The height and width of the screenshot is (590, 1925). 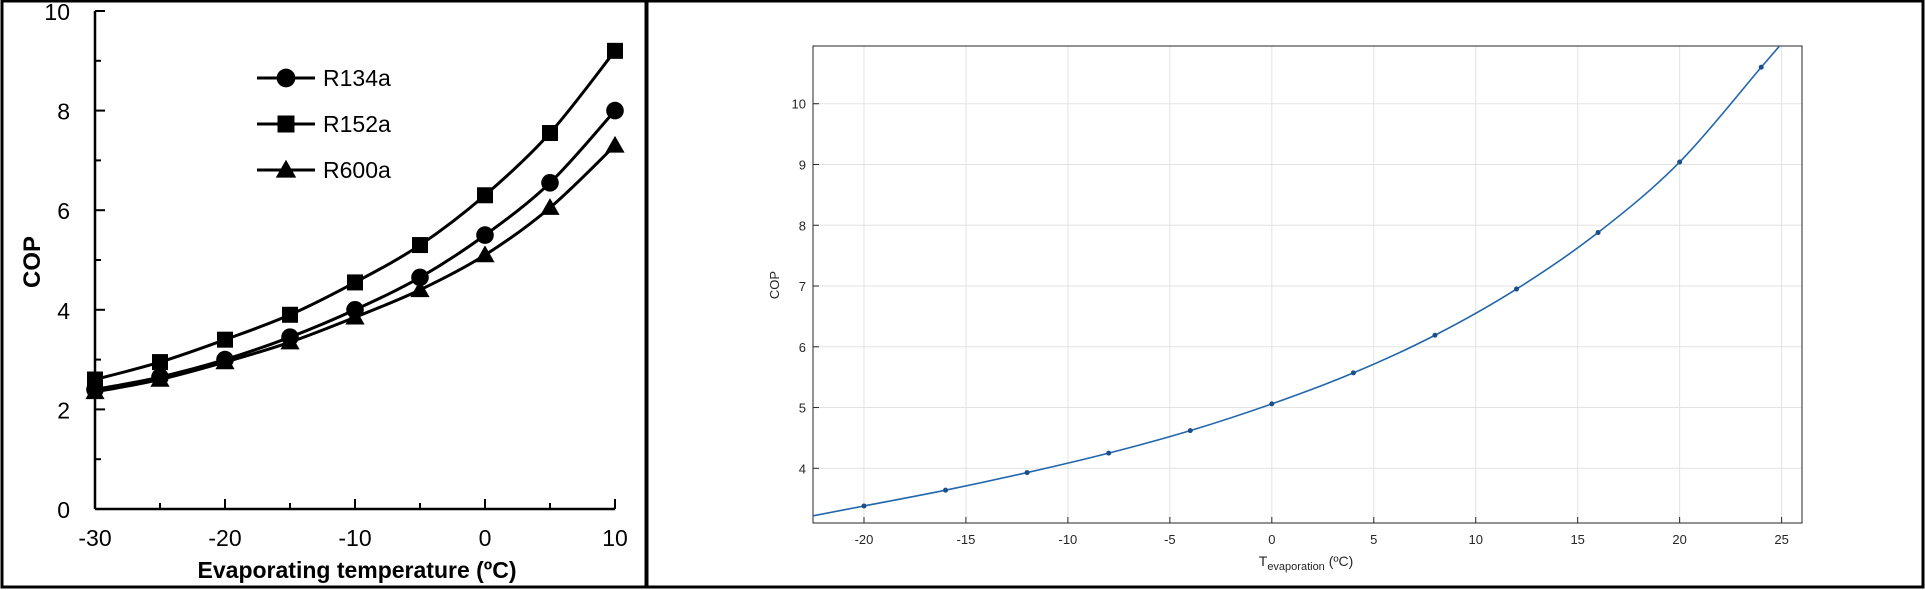 I want to click on left-x-axis-label: Evaporating temperature (ºC), so click(x=357, y=570).